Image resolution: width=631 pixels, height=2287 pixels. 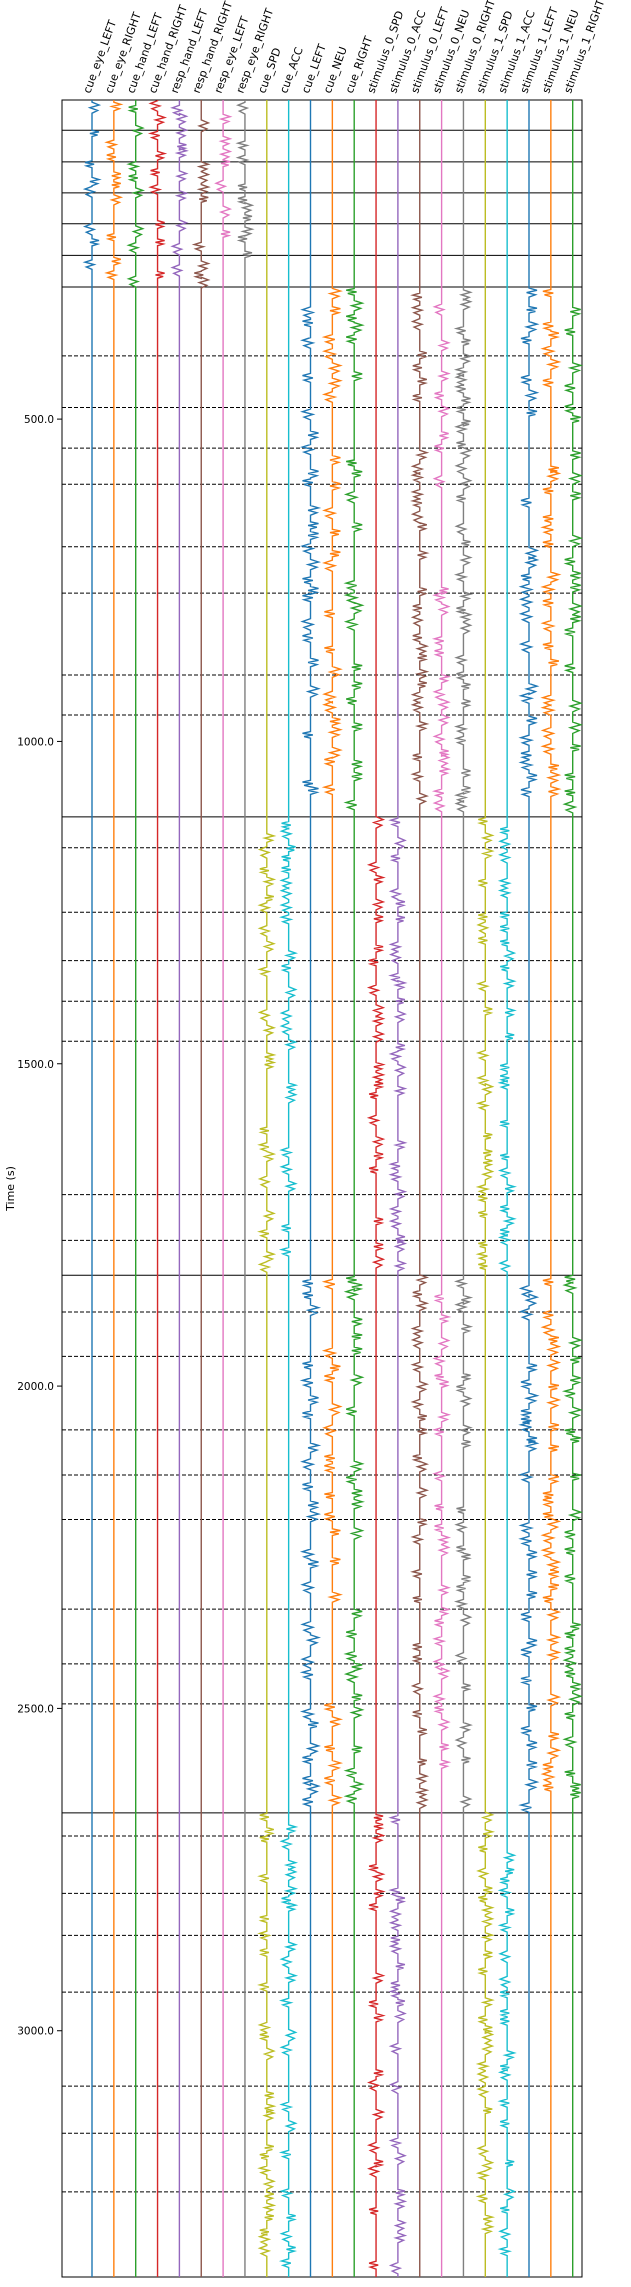 What do you see at coordinates (485, 1188) in the screenshot?
I see `trace-stimulus-1-spd` at bounding box center [485, 1188].